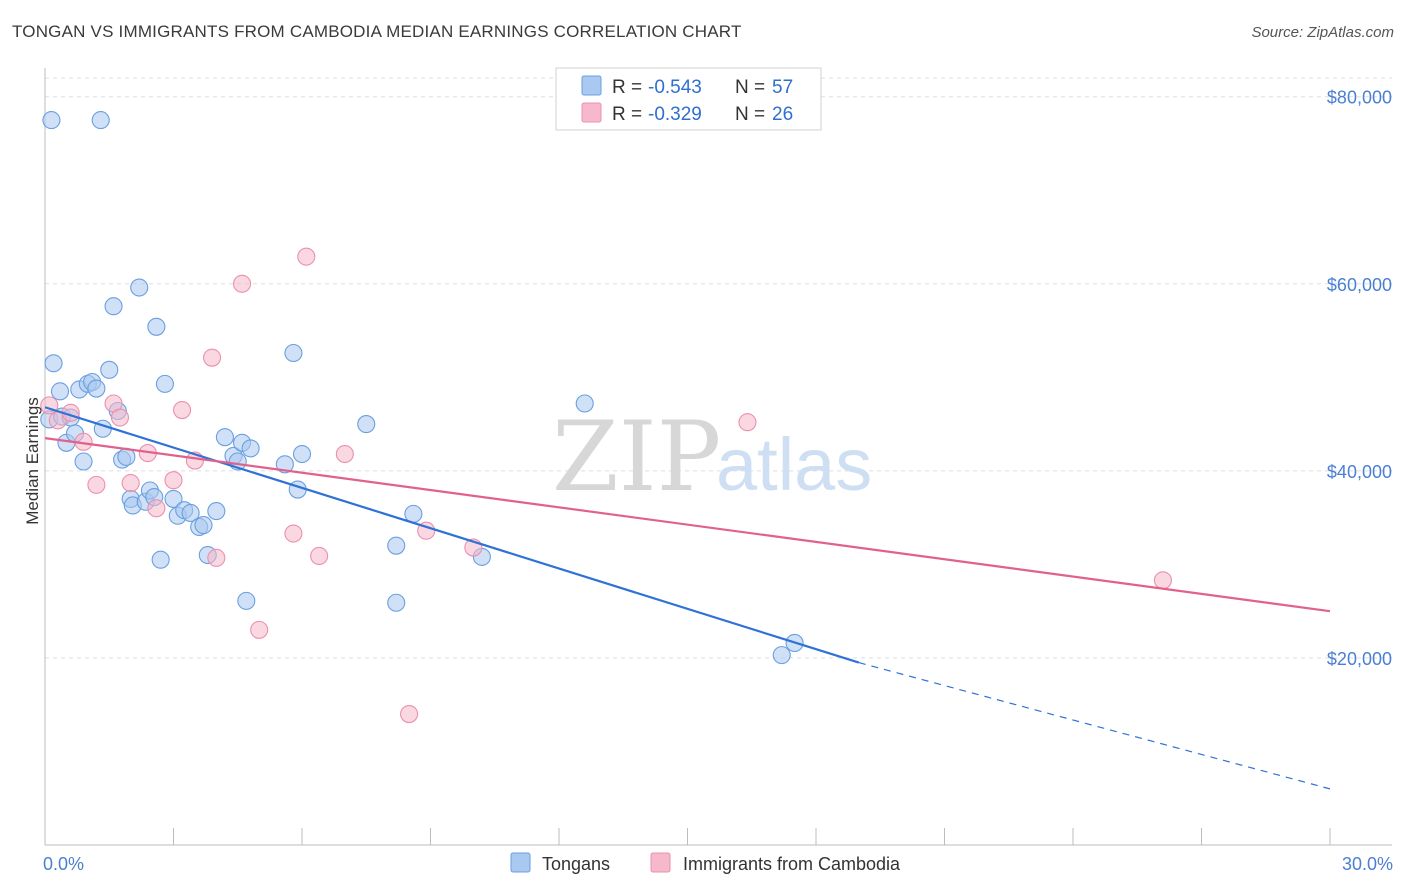 The height and width of the screenshot is (892, 1406). What do you see at coordinates (636, 457) in the screenshot?
I see `watermark-zip: ZIP` at bounding box center [636, 457].